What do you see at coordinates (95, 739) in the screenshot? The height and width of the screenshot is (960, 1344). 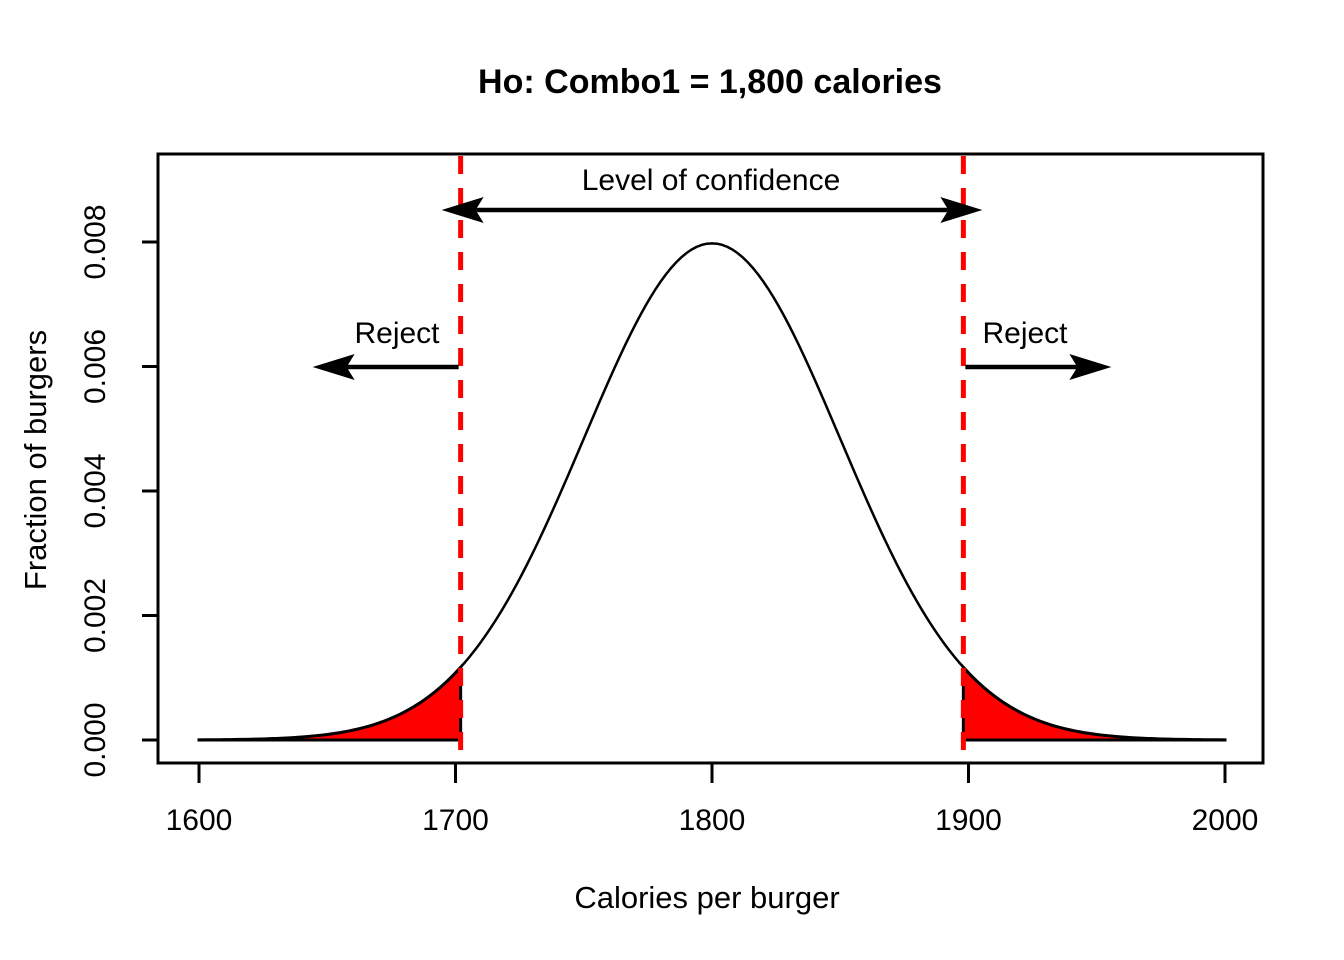 I see `y-tick-label: 0.000` at bounding box center [95, 739].